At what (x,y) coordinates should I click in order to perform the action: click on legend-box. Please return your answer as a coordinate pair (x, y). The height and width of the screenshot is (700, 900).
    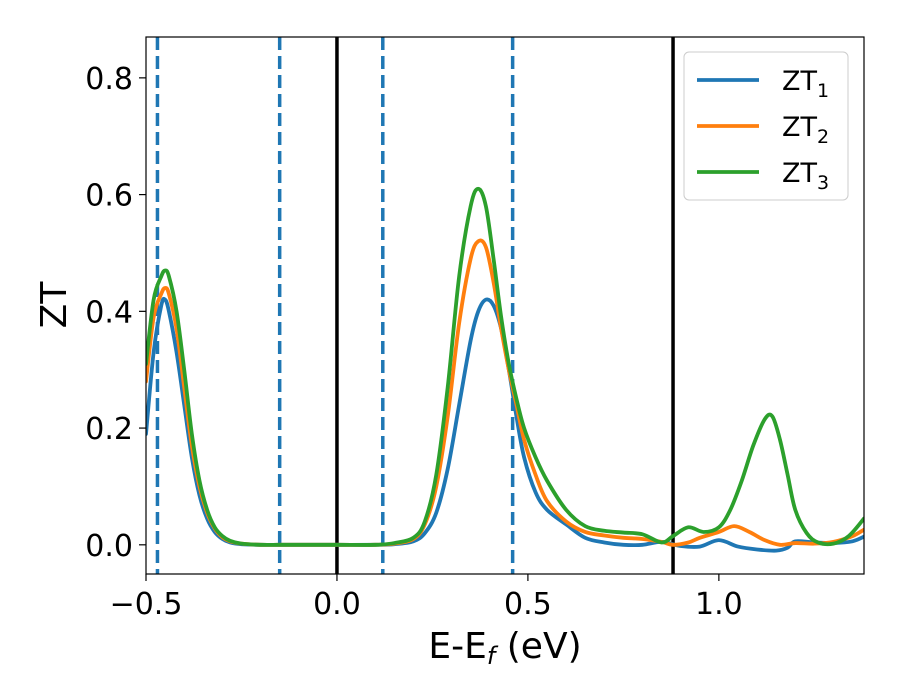
    Looking at the image, I should click on (766, 126).